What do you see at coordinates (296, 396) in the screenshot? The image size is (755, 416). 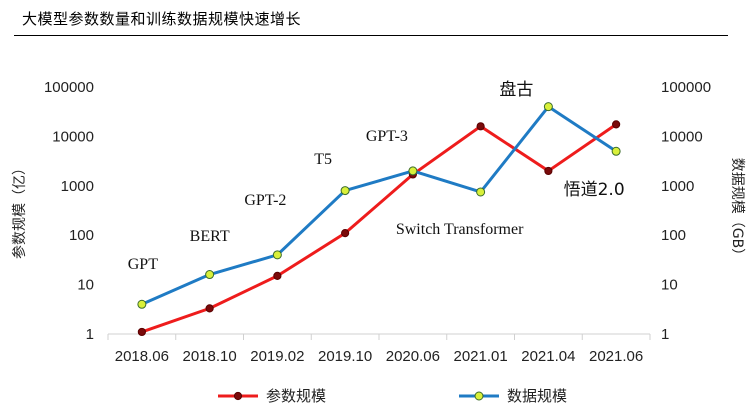 I see `legend-label: 参数规模` at bounding box center [296, 396].